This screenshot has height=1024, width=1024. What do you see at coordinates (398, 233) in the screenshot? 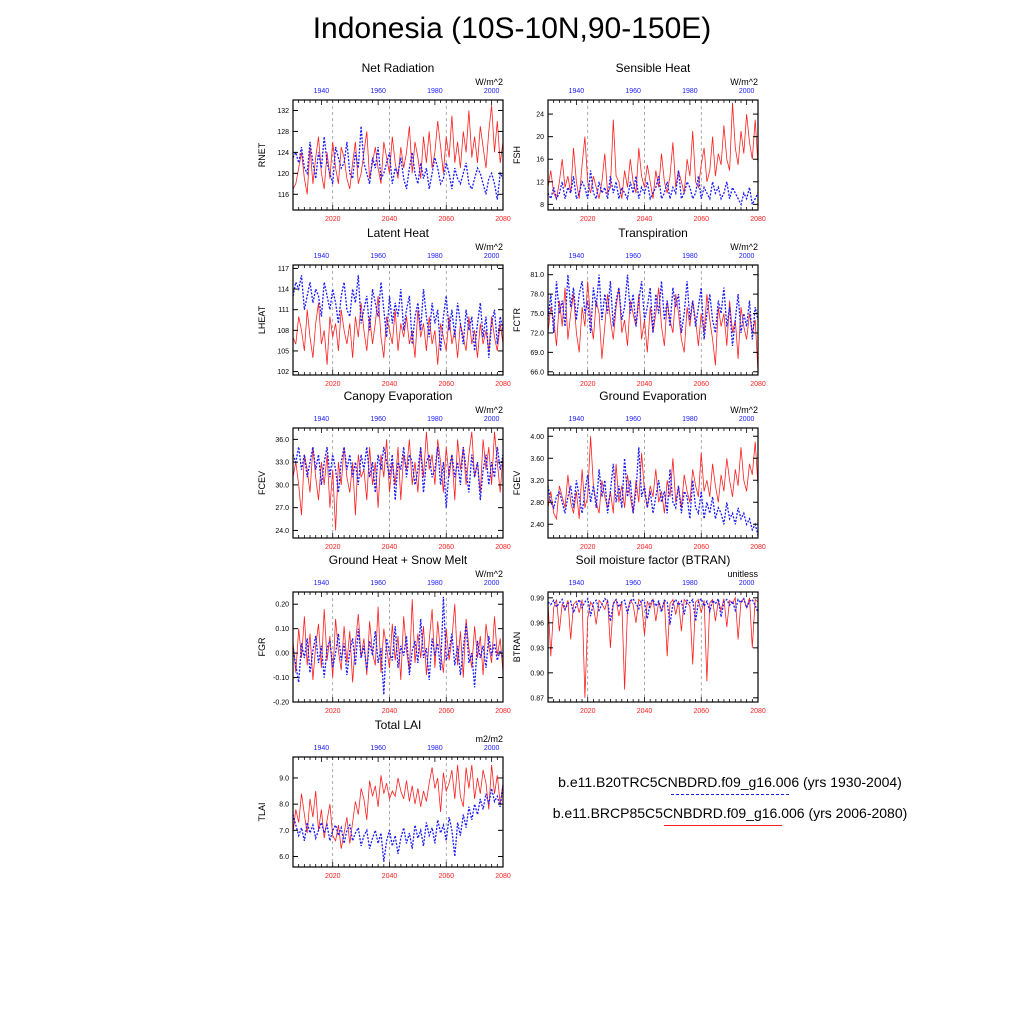
I see `panel-title: Latent Heat` at bounding box center [398, 233].